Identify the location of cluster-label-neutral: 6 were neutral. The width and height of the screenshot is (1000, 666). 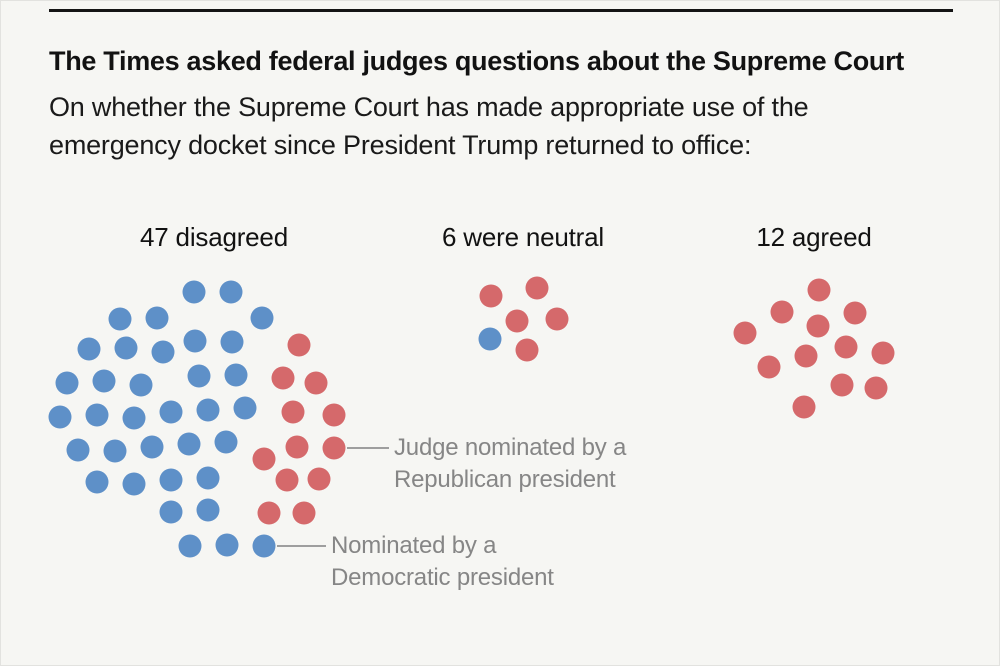
(523, 237).